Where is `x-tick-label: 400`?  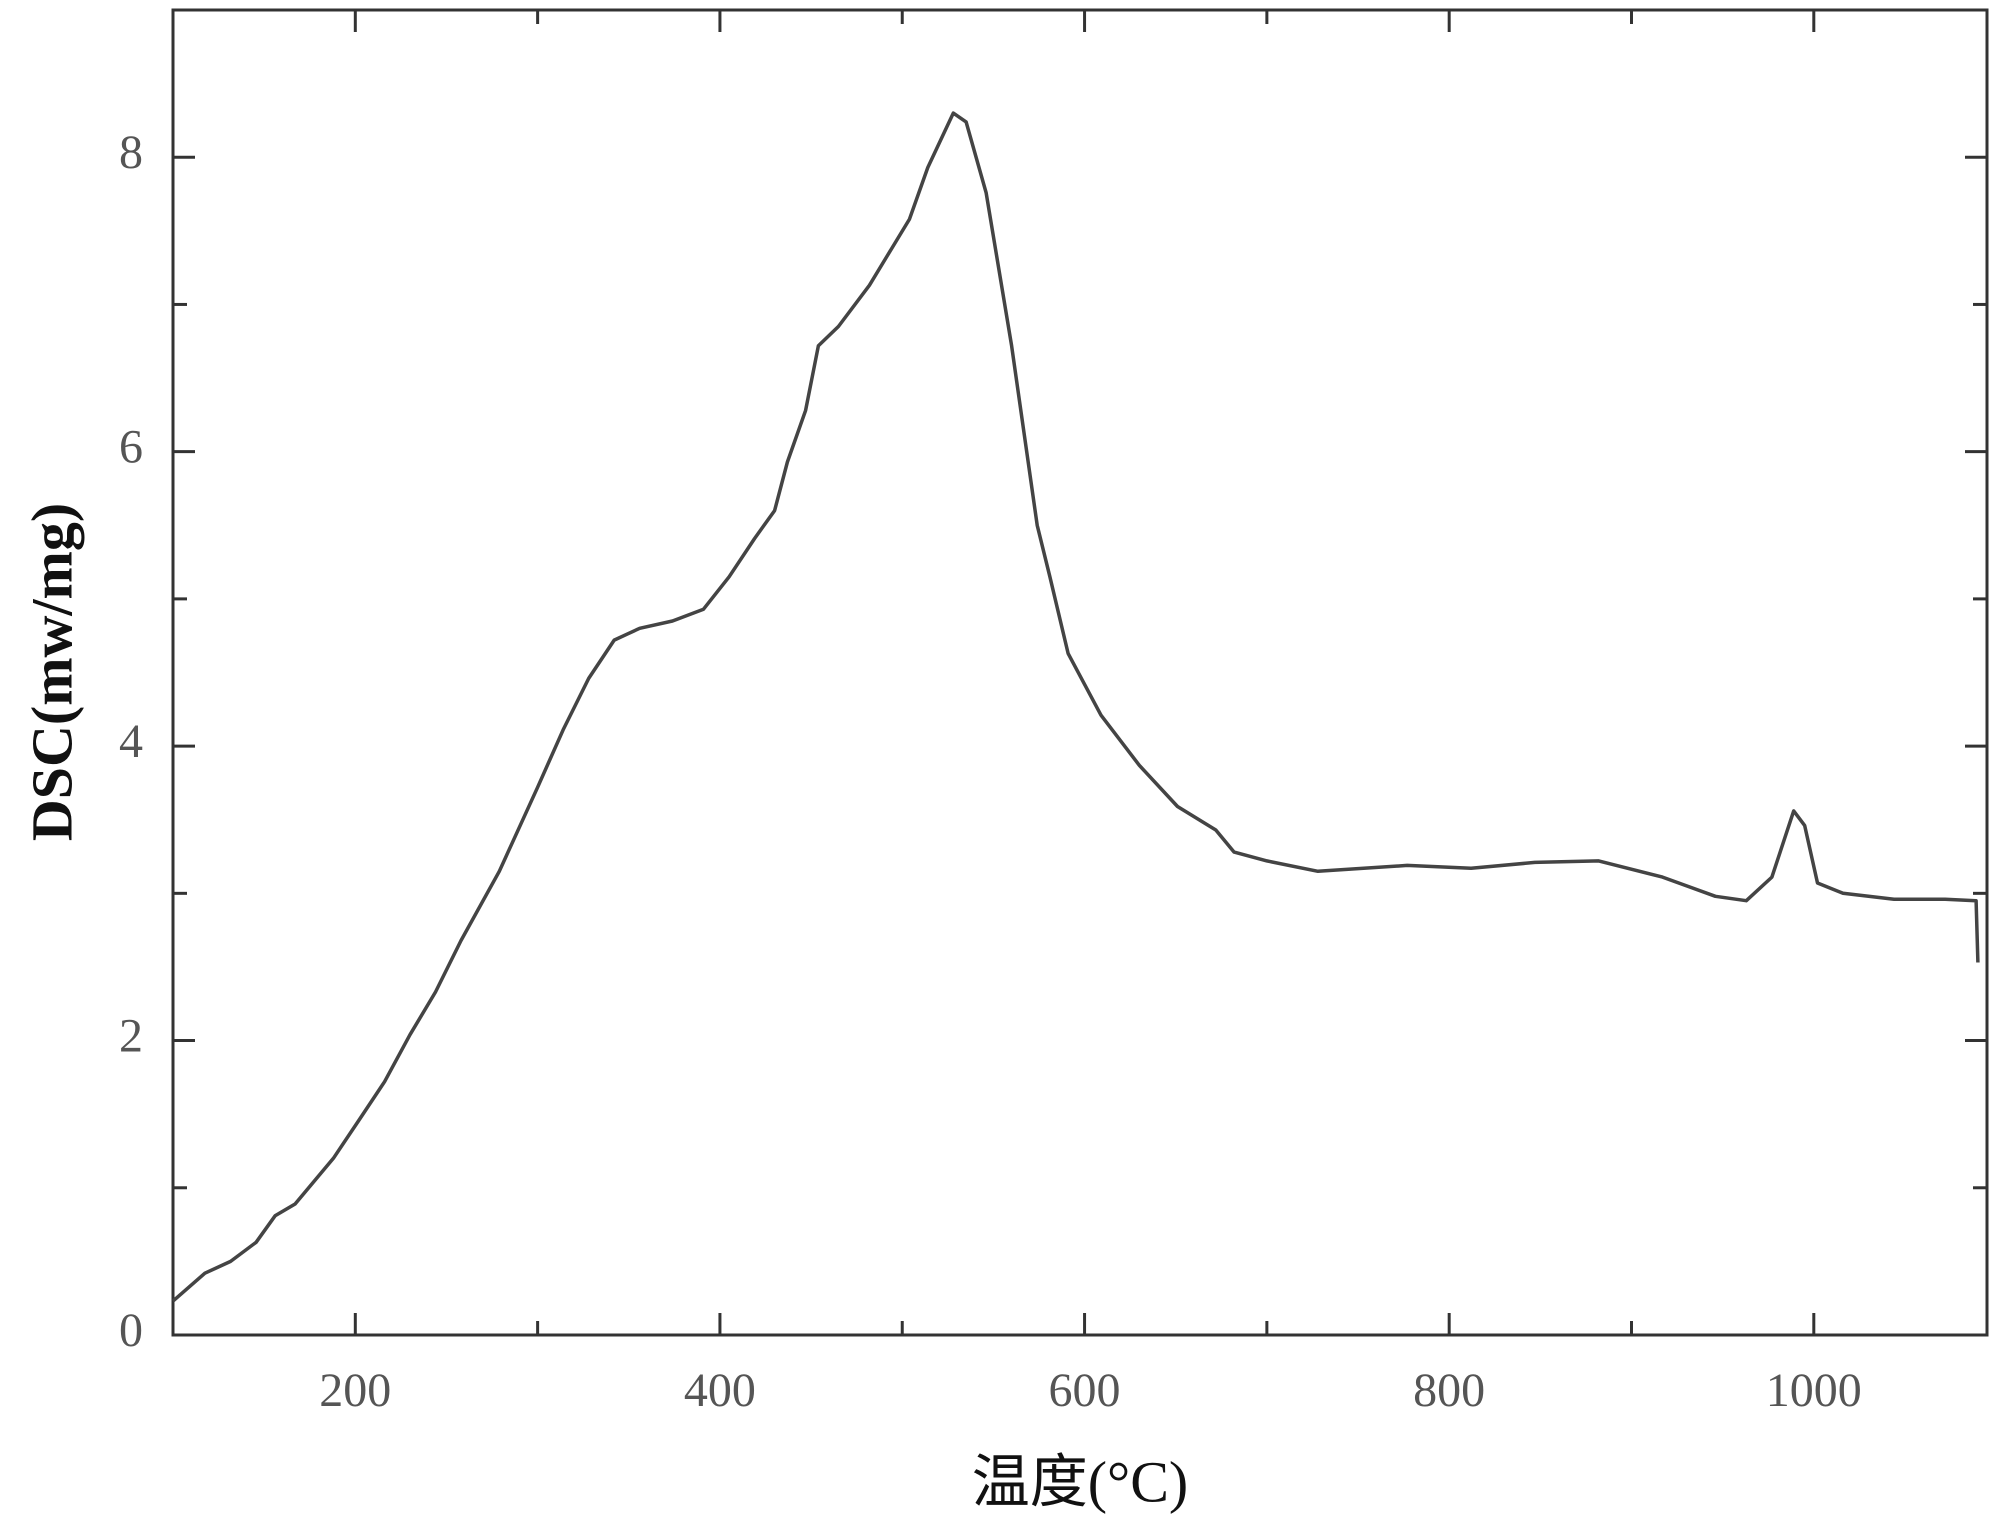
x-tick-label: 400 is located at coordinates (720, 1390).